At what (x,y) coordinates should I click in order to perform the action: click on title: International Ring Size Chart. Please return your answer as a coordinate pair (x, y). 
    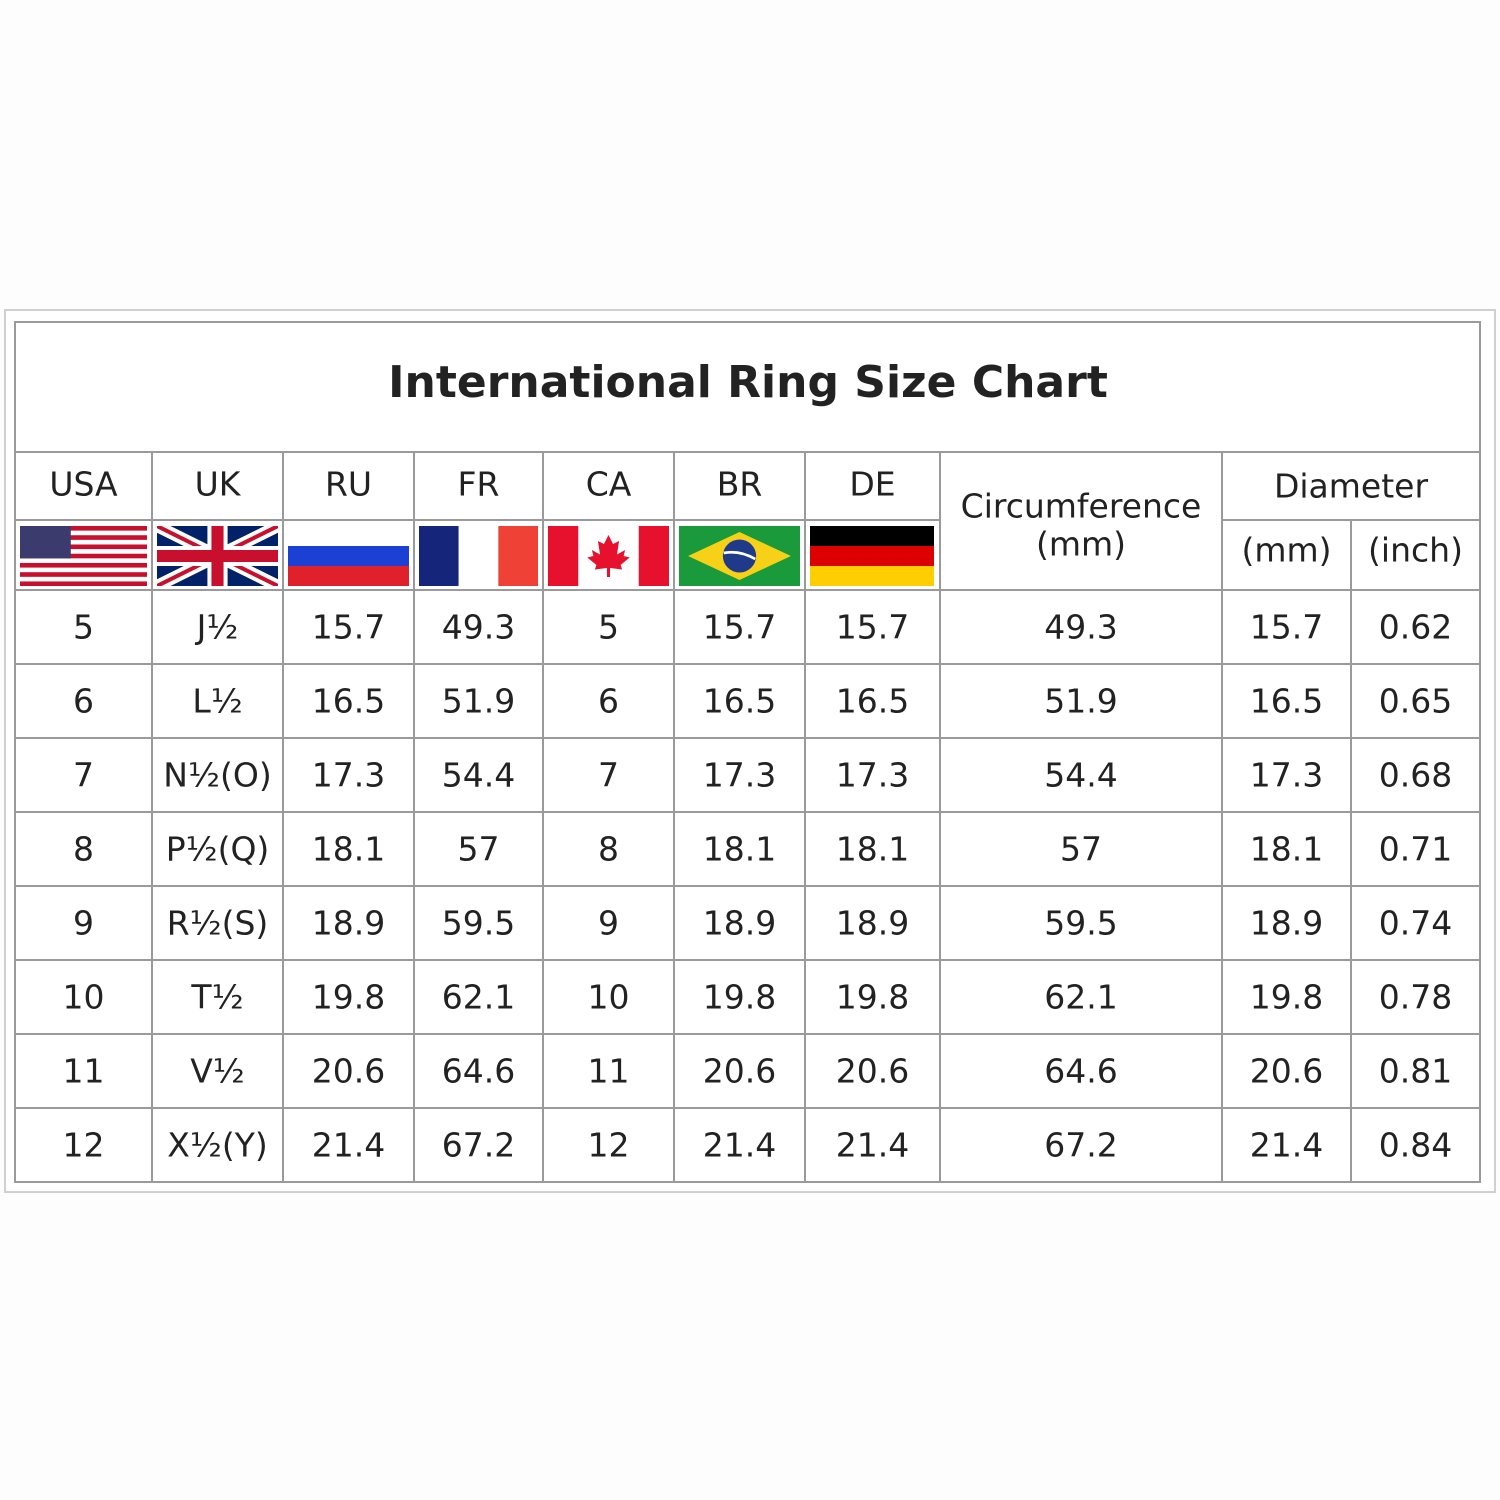
    Looking at the image, I should click on (748, 382).